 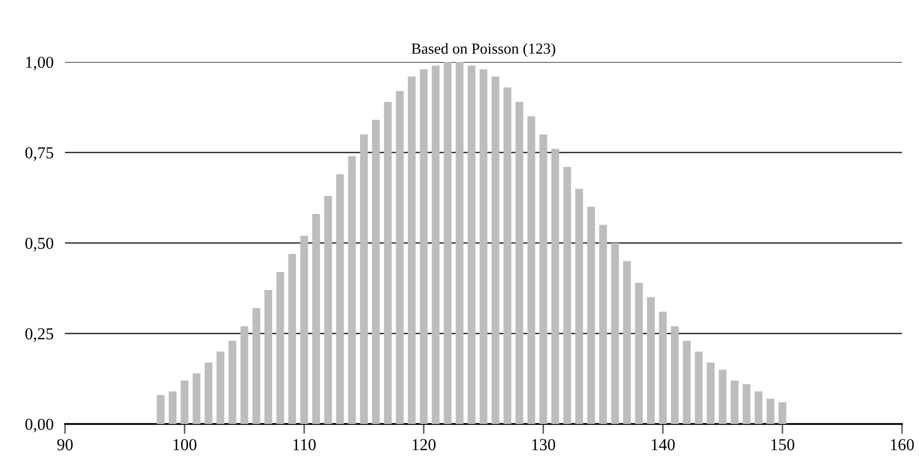 What do you see at coordinates (39, 425) in the screenshot?
I see `y-tick-label: 0,00` at bounding box center [39, 425].